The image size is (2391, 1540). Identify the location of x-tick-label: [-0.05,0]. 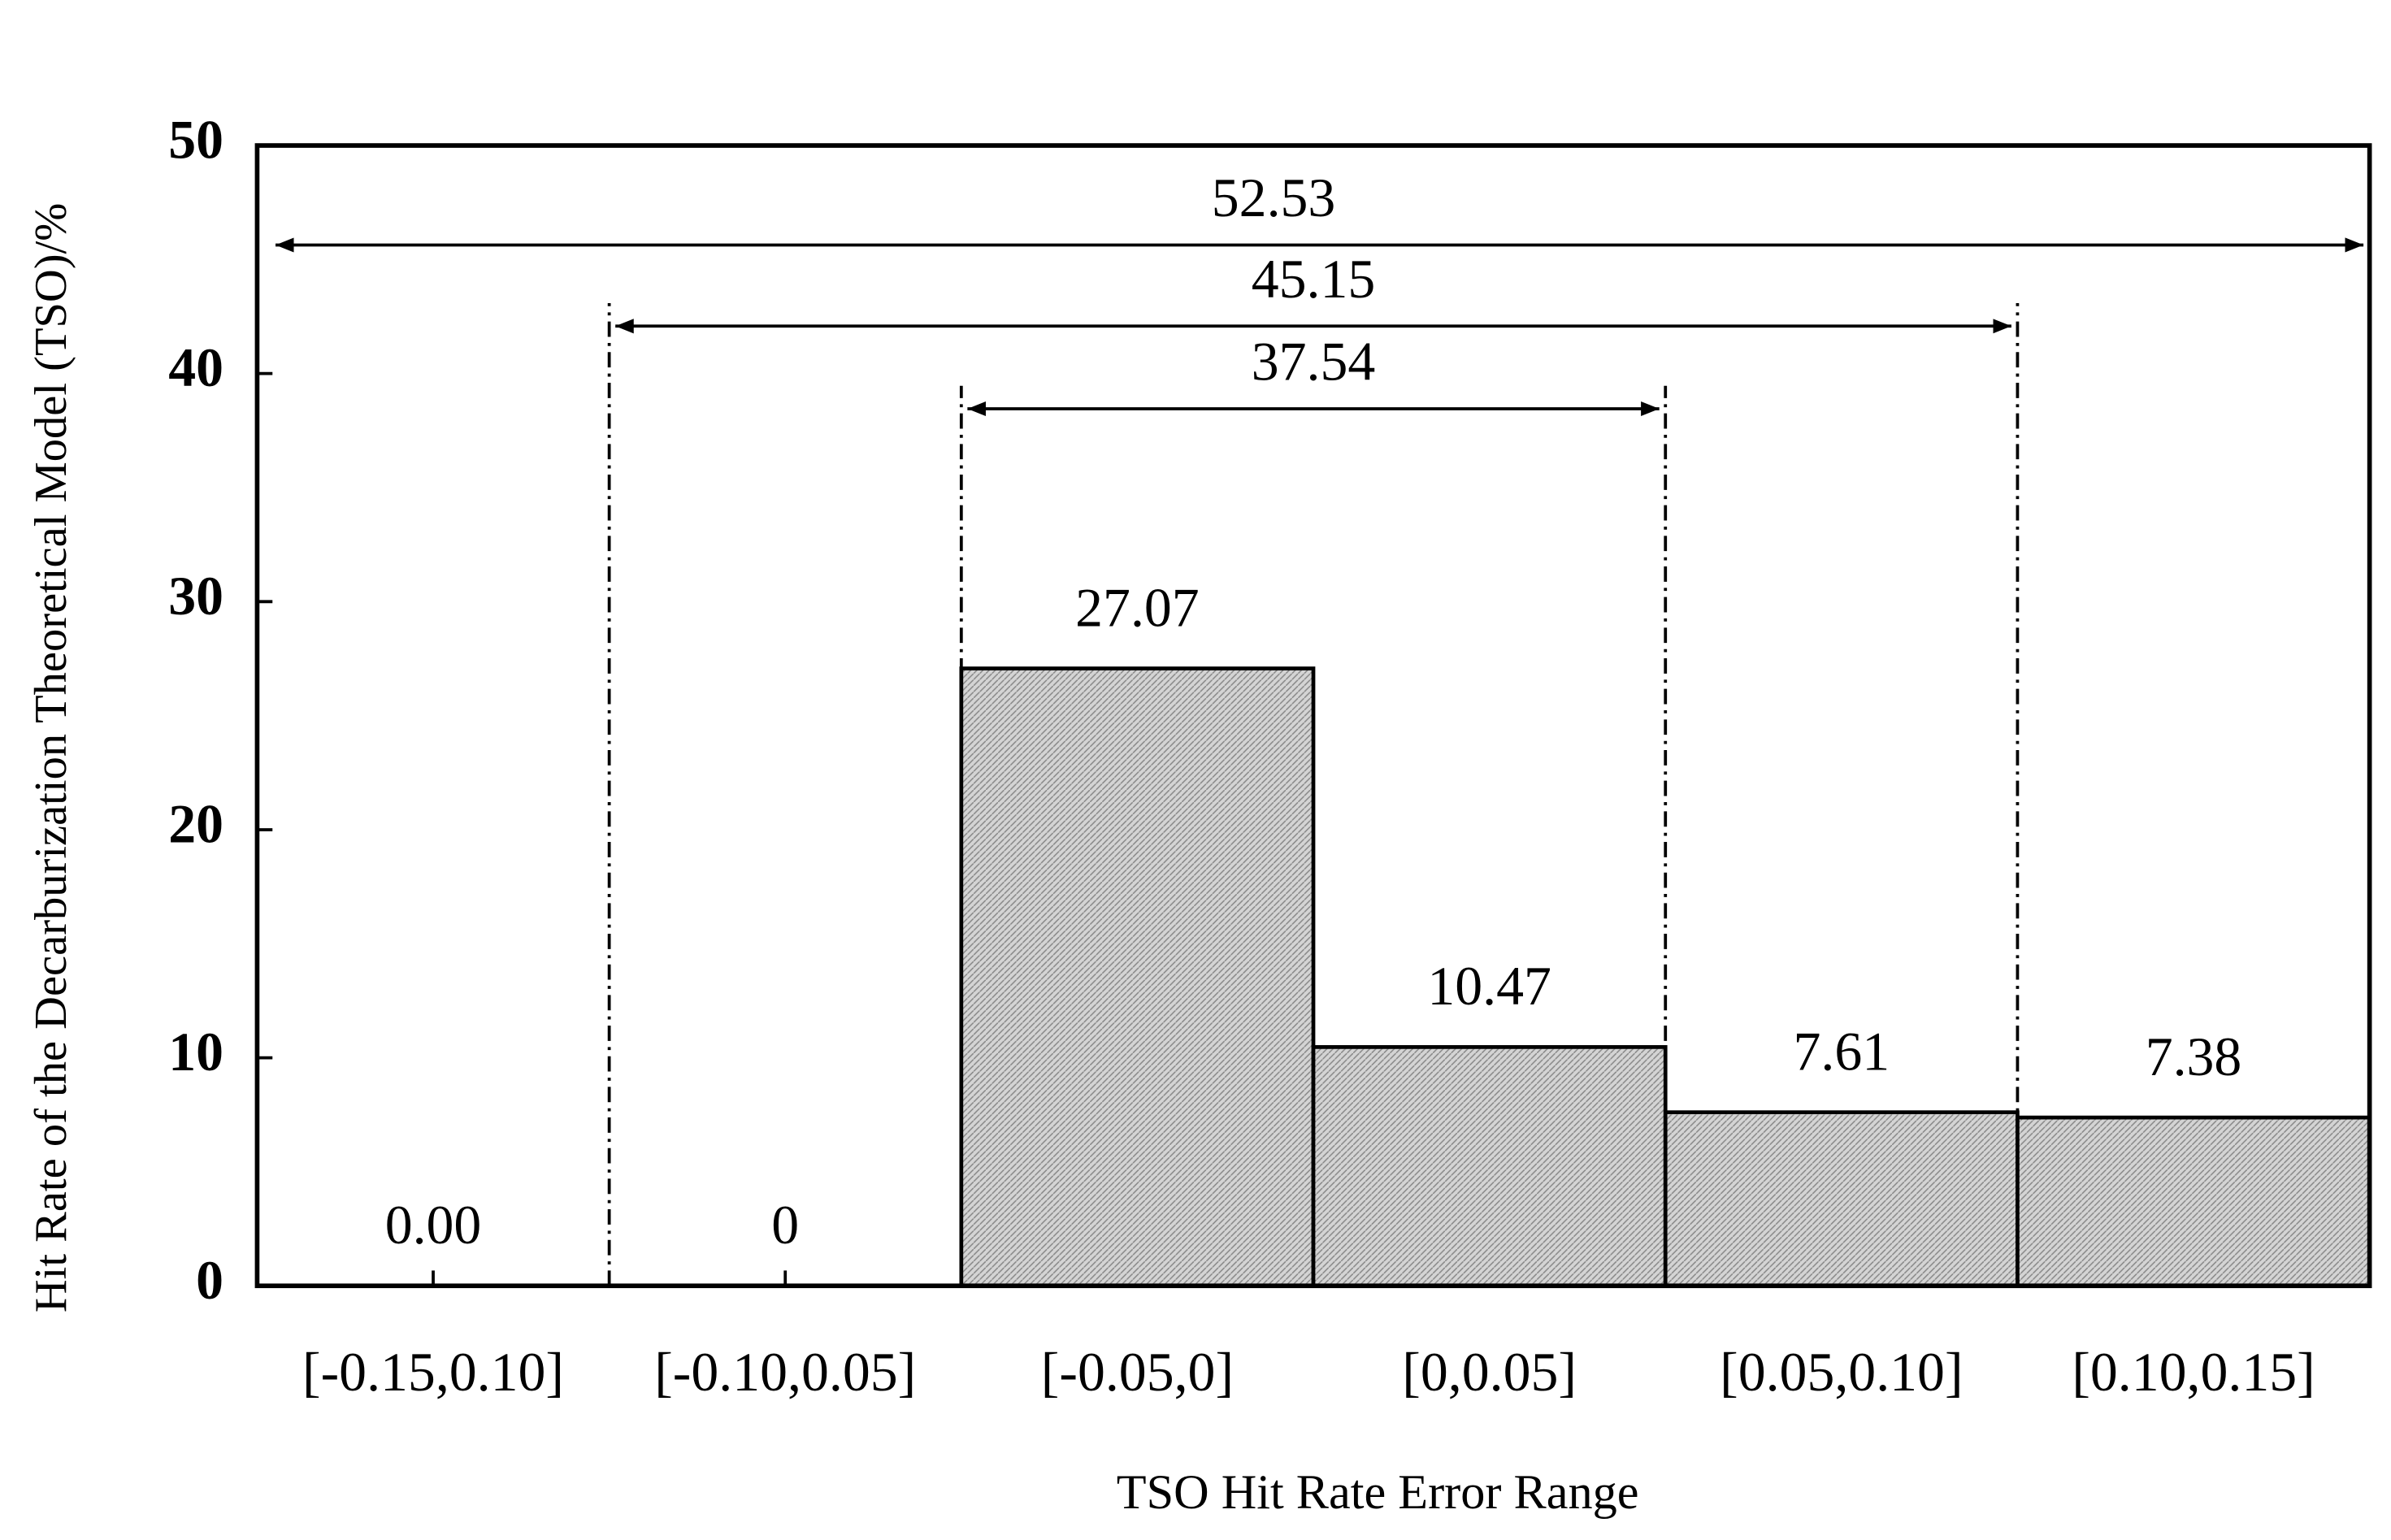
(1138, 1372).